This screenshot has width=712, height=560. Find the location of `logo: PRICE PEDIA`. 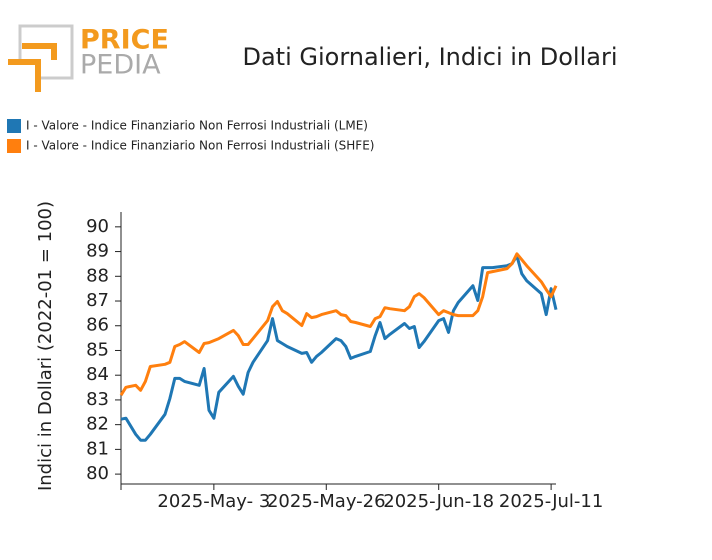

logo: PRICE PEDIA is located at coordinates (88, 58).